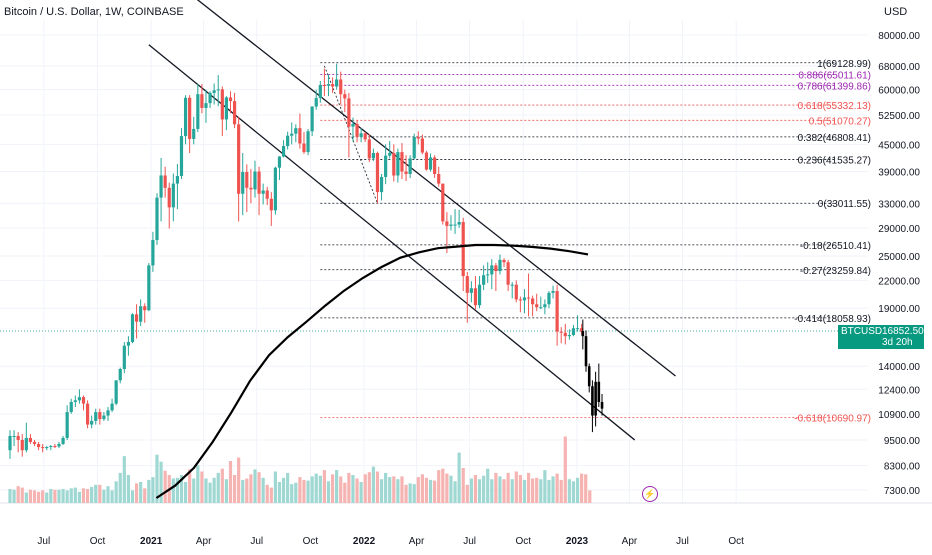  What do you see at coordinates (650, 494) in the screenshot?
I see `lightning-icon: ⚡` at bounding box center [650, 494].